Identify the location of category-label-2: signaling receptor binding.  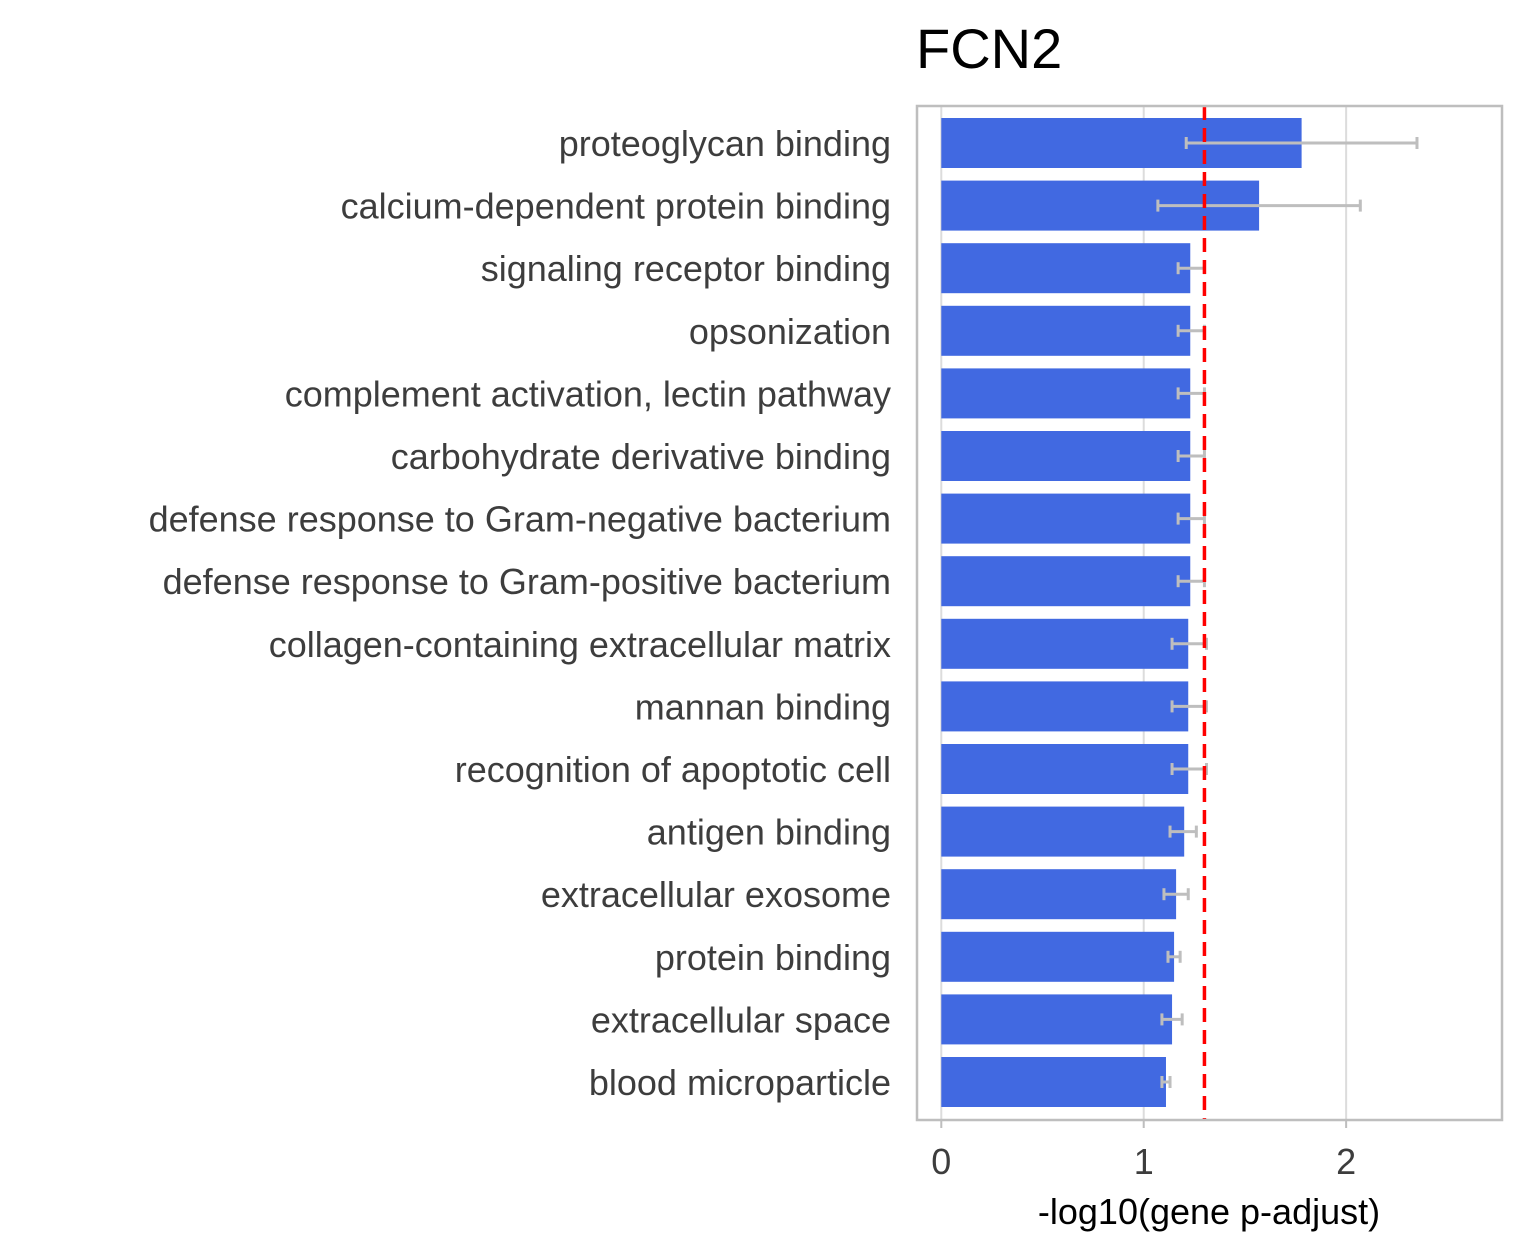
(686, 268).